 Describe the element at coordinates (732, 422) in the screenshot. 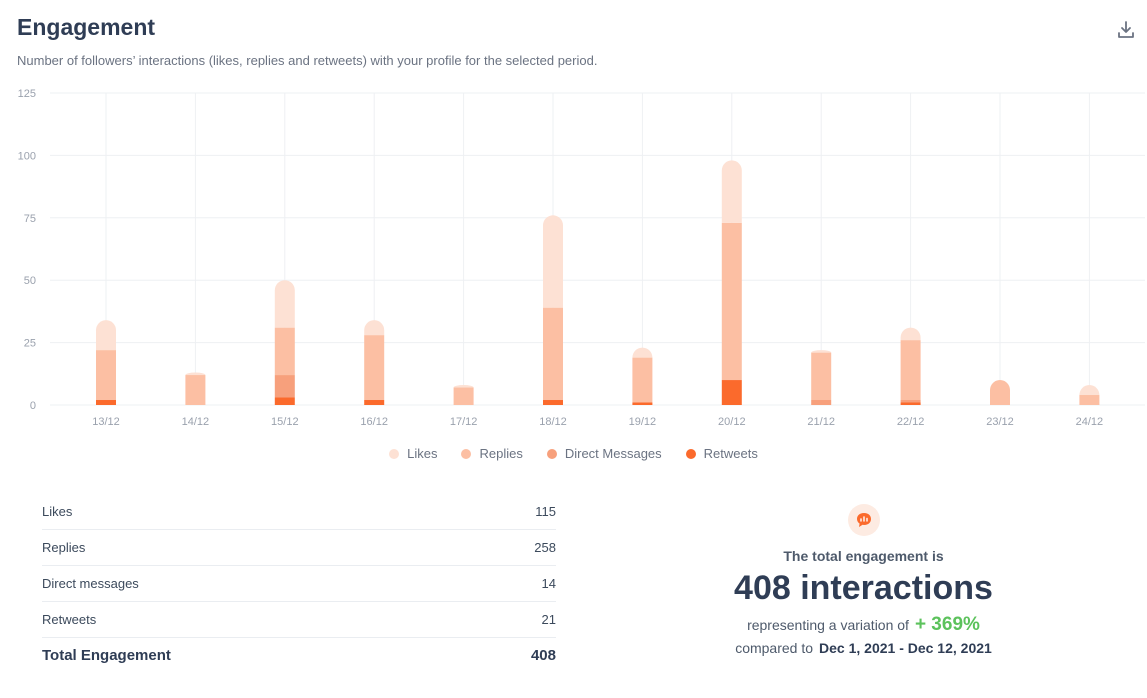

I see `x-tick-label: 20/12` at that location.